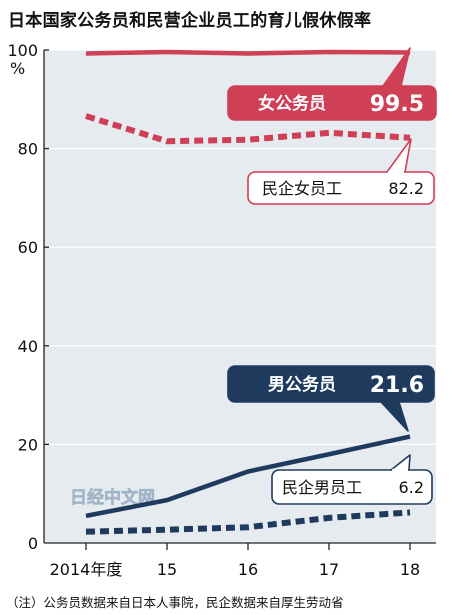 This screenshot has height=615, width=450. What do you see at coordinates (22, 50) in the screenshot?
I see `y-tick-label: 100` at bounding box center [22, 50].